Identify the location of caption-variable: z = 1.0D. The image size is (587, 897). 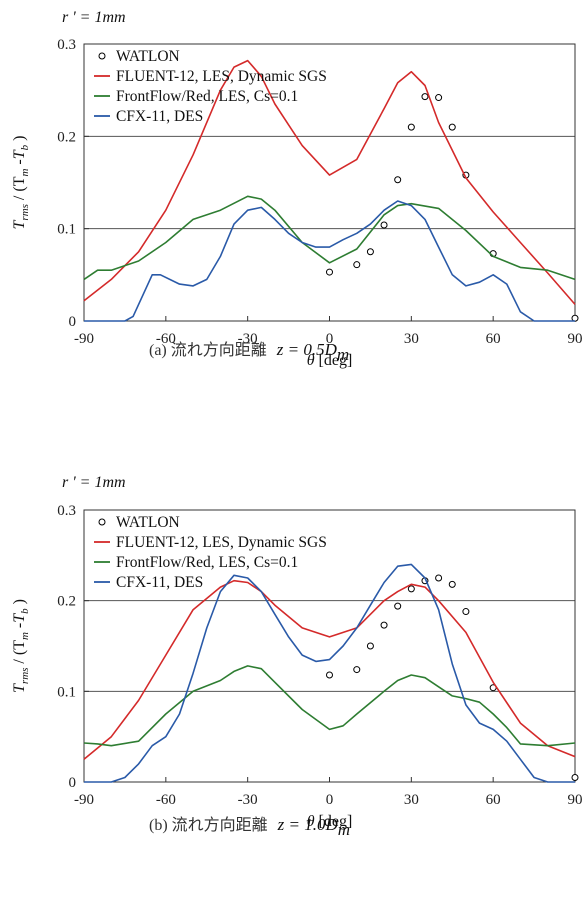
(308, 824).